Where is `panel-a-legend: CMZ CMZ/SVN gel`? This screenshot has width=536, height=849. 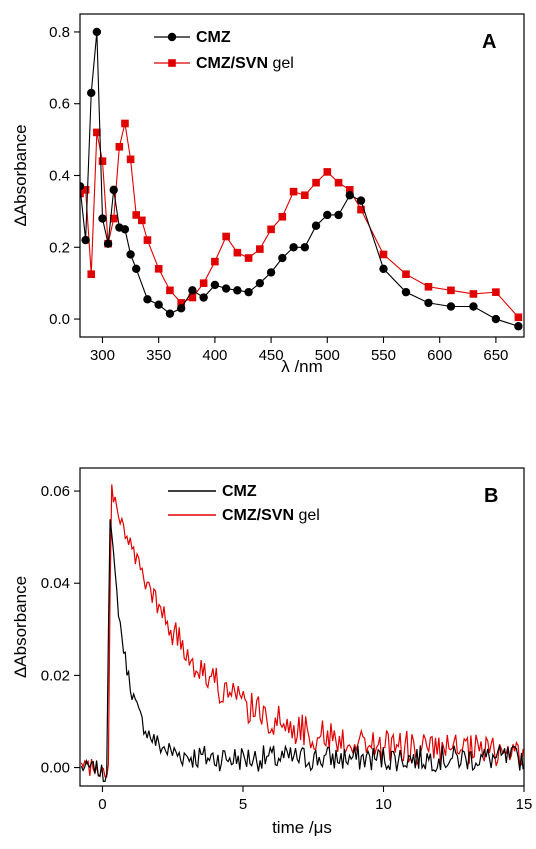 panel-a-legend: CMZ CMZ/SVN gel is located at coordinates (224, 50).